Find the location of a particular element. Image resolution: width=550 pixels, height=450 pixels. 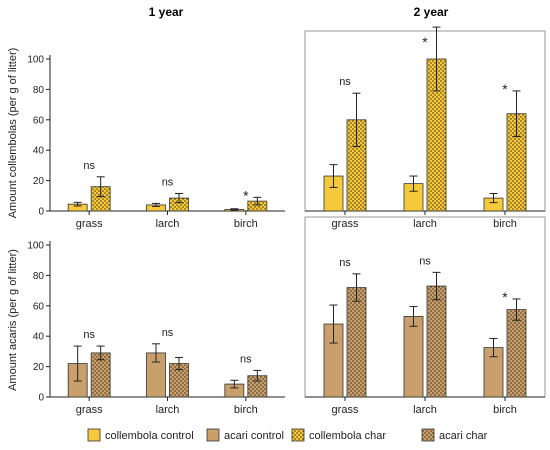

legend-label-ach: acari char is located at coordinates (463, 436).